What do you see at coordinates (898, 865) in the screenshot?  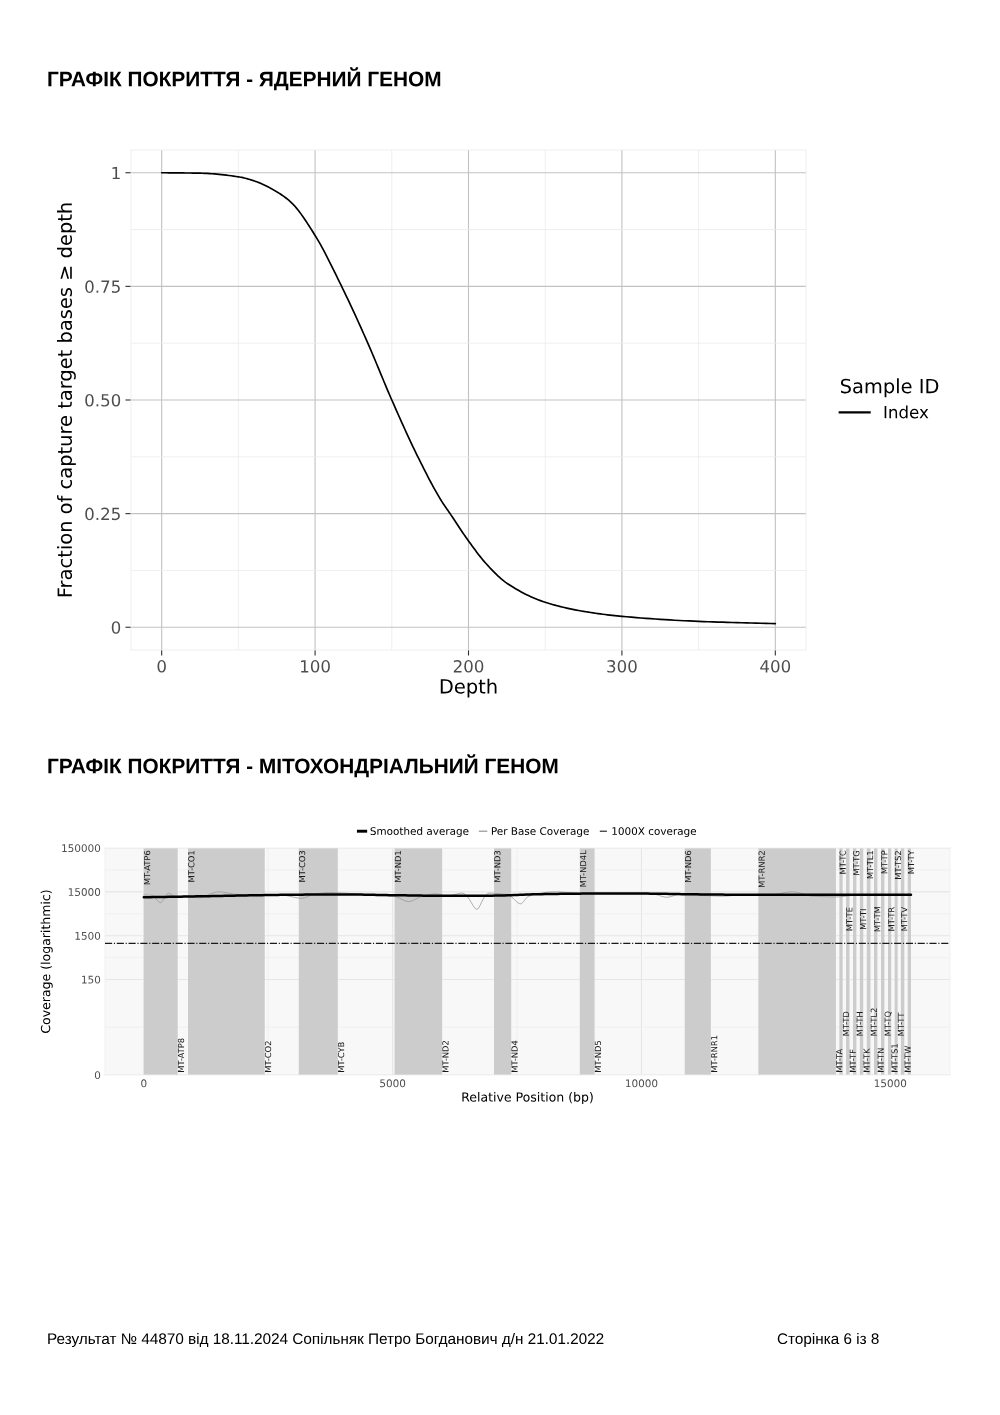 I see `band-label: MT-TS2` at bounding box center [898, 865].